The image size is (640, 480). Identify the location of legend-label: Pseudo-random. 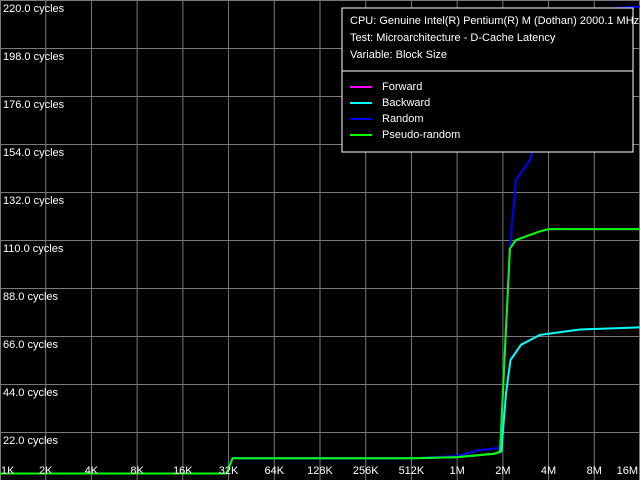
(421, 135).